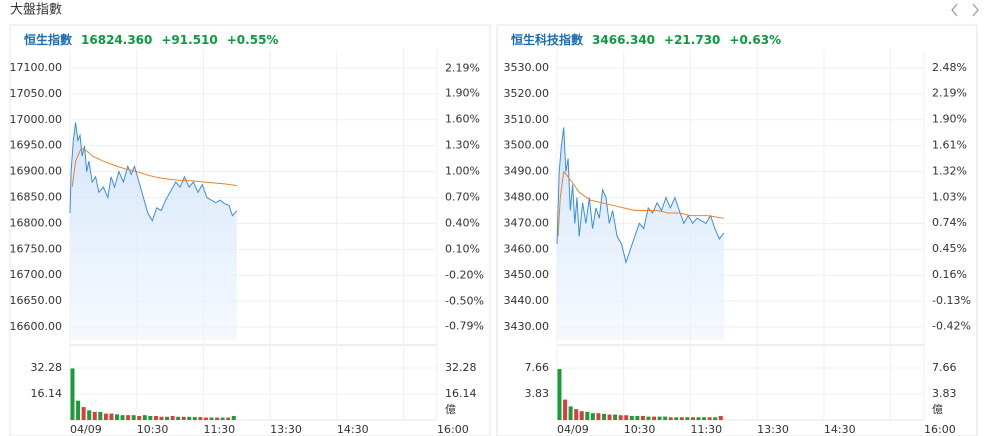  I want to click on y-tick-label: 3530.00, so click(527, 67).